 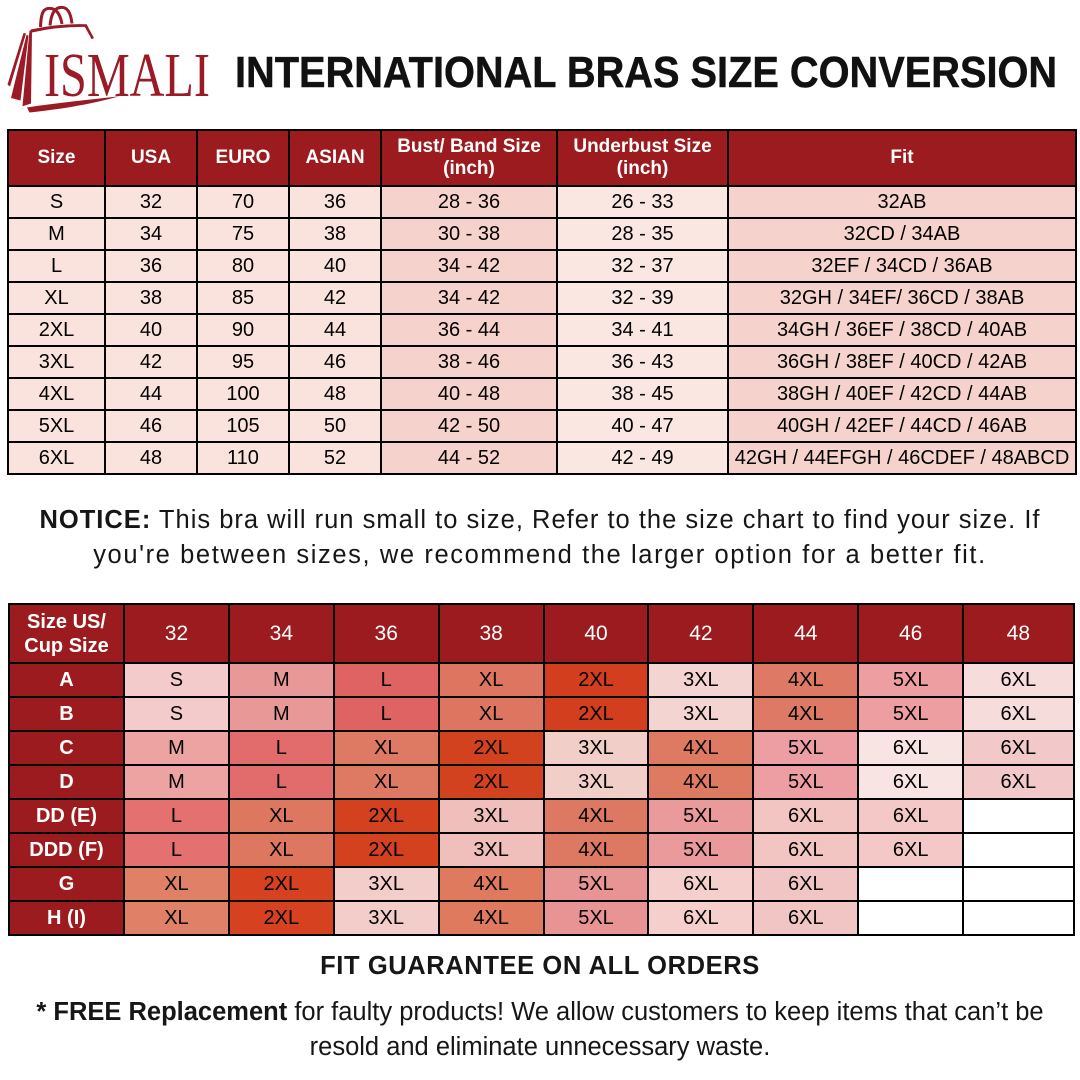 I want to click on svg-text: ISMALI, so click(x=127, y=76).